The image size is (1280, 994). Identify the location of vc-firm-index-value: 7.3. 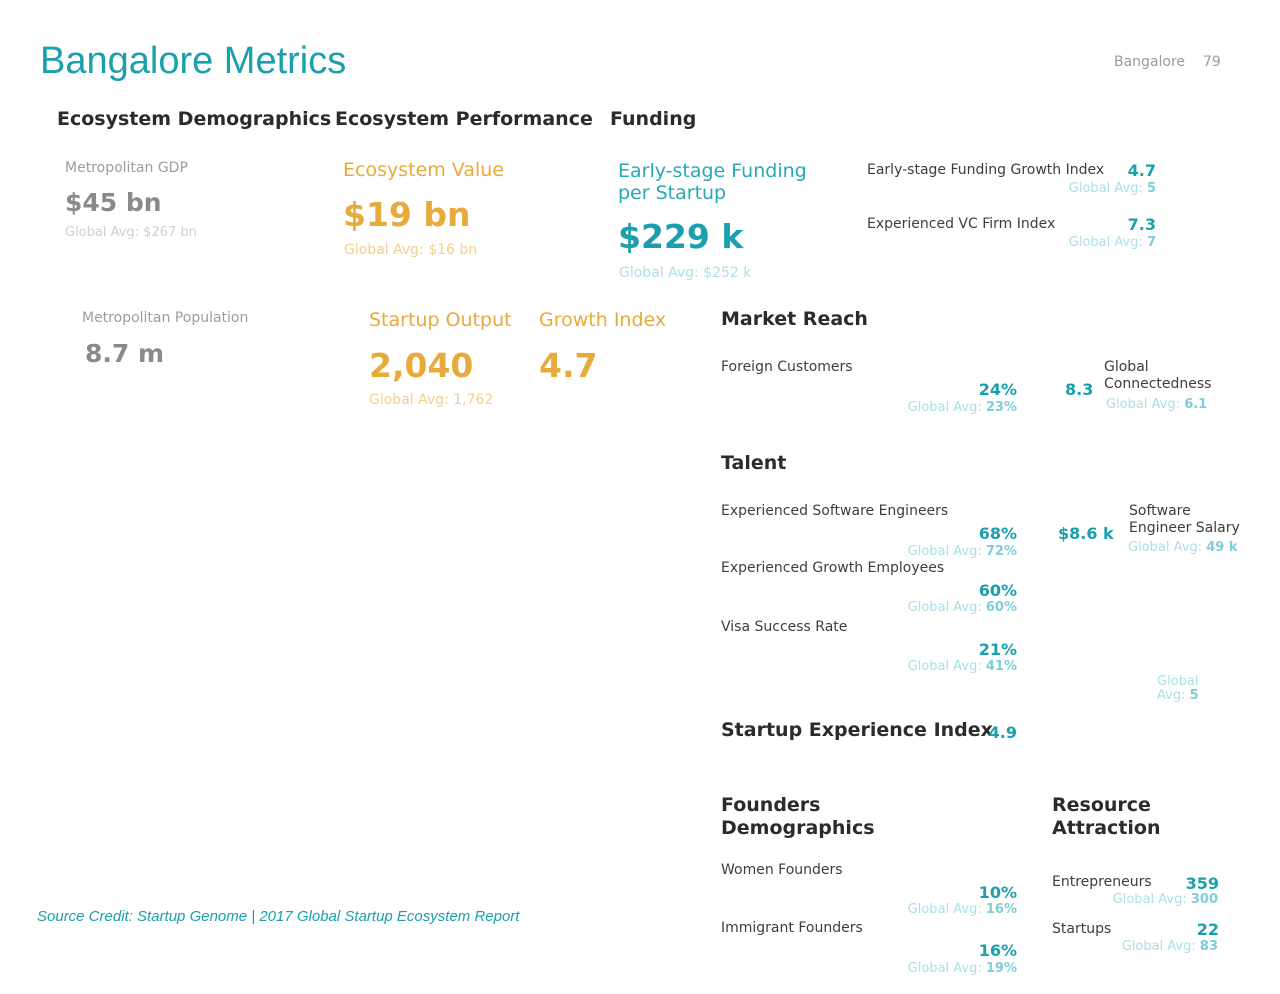
(1141, 224).